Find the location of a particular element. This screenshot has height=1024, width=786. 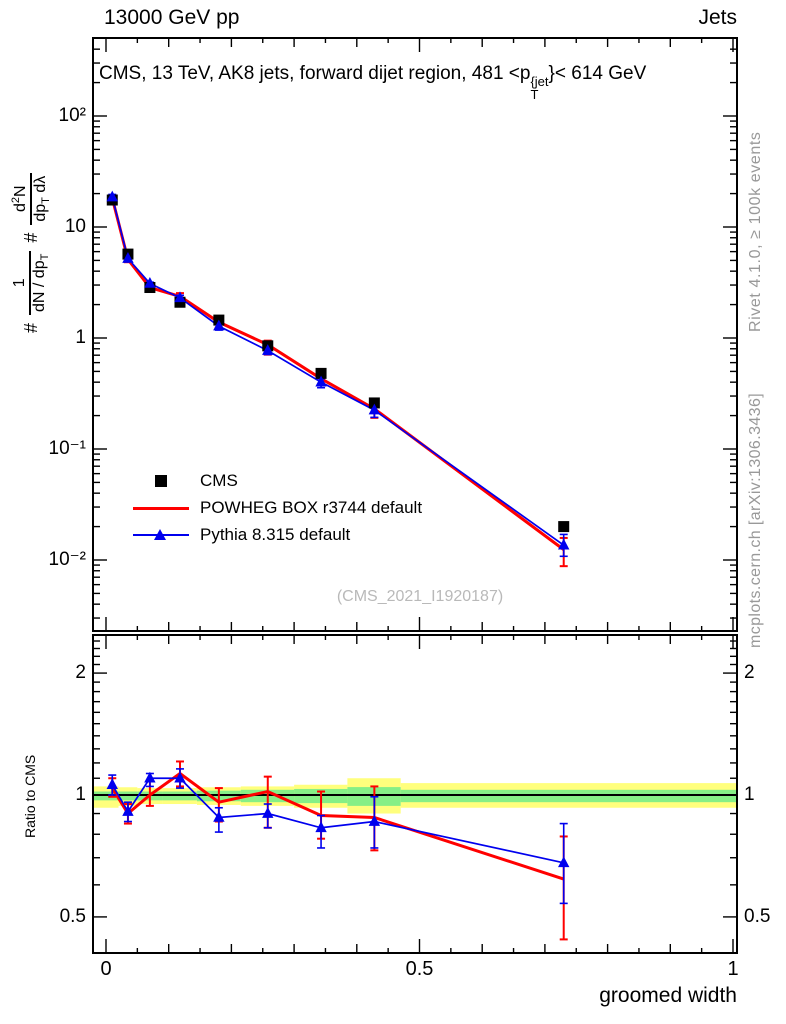

ylabel-frac1-den-sub: T is located at coordinates (45, 257).